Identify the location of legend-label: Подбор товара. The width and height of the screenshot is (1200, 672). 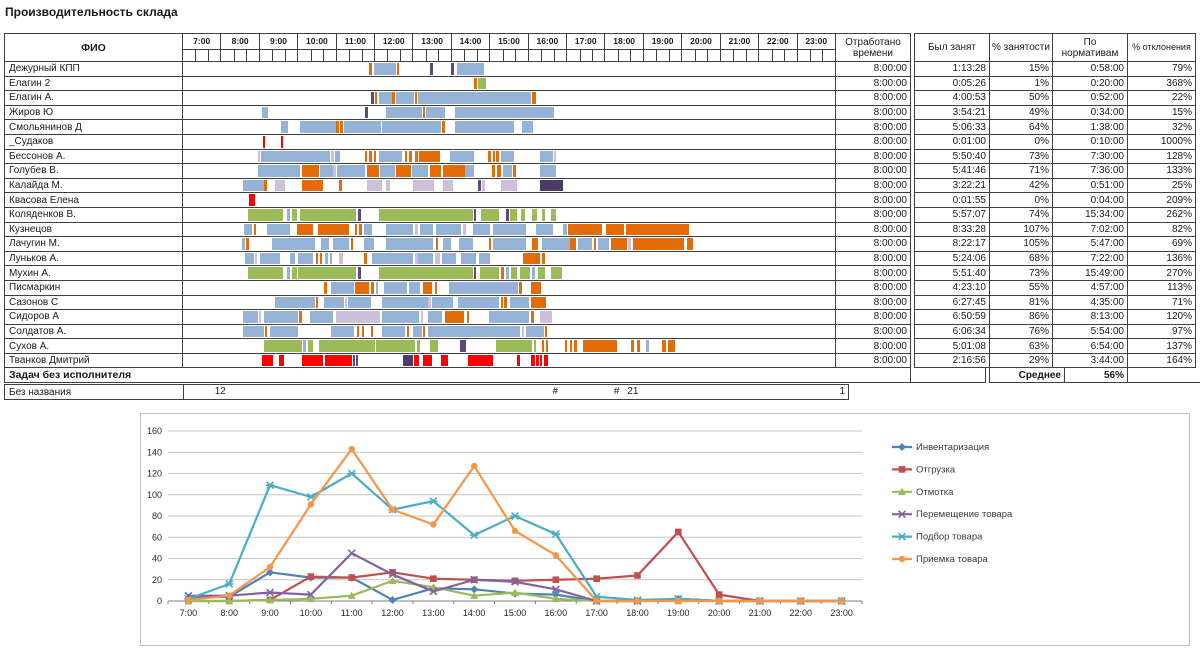
(949, 537).